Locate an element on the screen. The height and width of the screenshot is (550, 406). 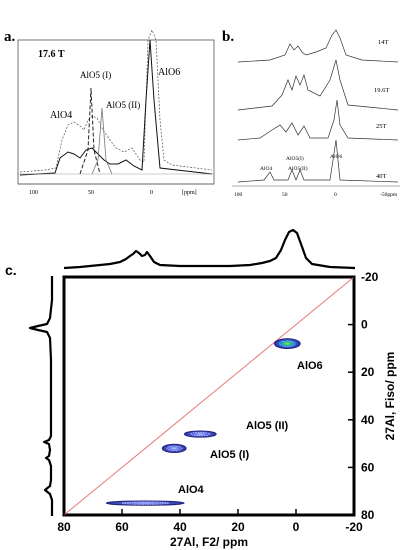
peak-alo4-contour is located at coordinates (145, 503).